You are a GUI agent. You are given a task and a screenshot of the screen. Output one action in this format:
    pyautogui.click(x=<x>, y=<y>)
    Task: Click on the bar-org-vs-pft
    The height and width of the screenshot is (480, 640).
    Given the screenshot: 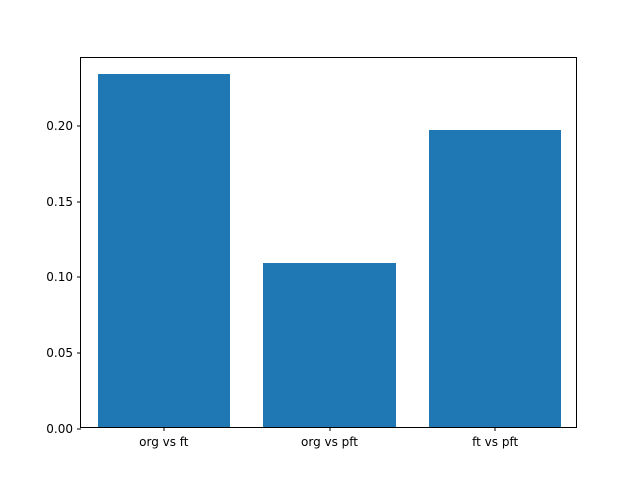 What is the action you would take?
    pyautogui.click(x=329, y=345)
    